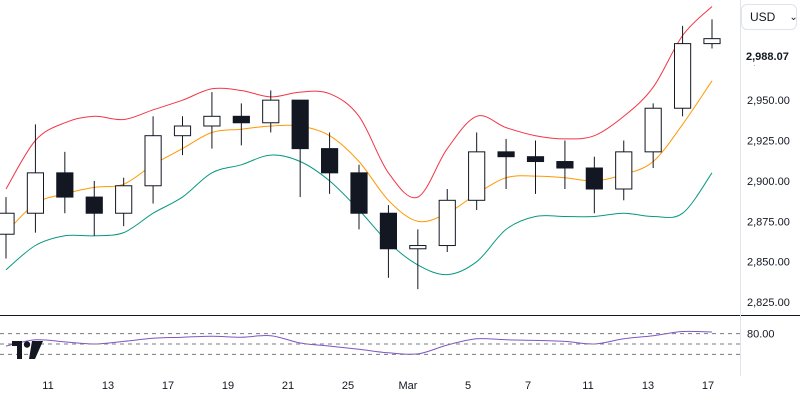 This screenshot has height=400, width=800. I want to click on time-tick-label: Mar, so click(408, 386).